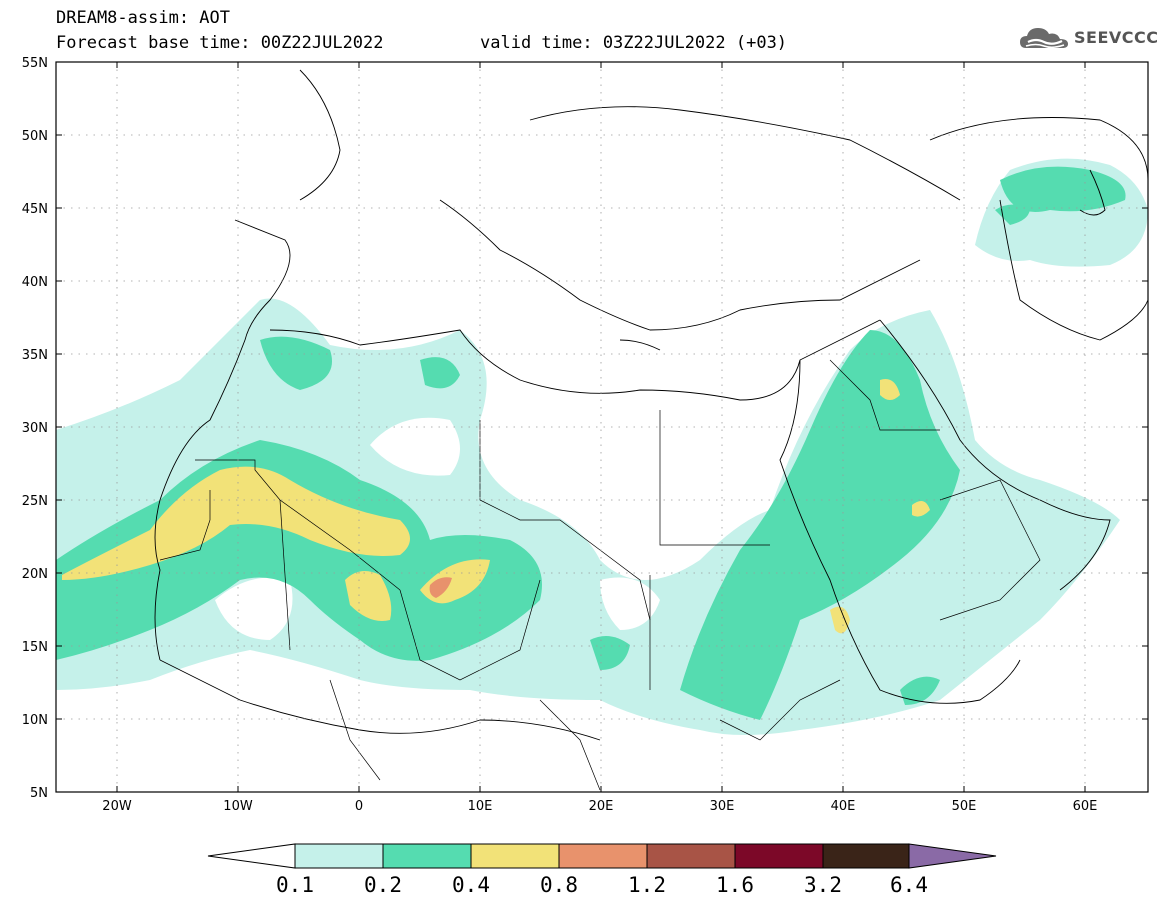 The image size is (1165, 905). What do you see at coordinates (964, 806) in the screenshot?
I see `lon-label: 50E` at bounding box center [964, 806].